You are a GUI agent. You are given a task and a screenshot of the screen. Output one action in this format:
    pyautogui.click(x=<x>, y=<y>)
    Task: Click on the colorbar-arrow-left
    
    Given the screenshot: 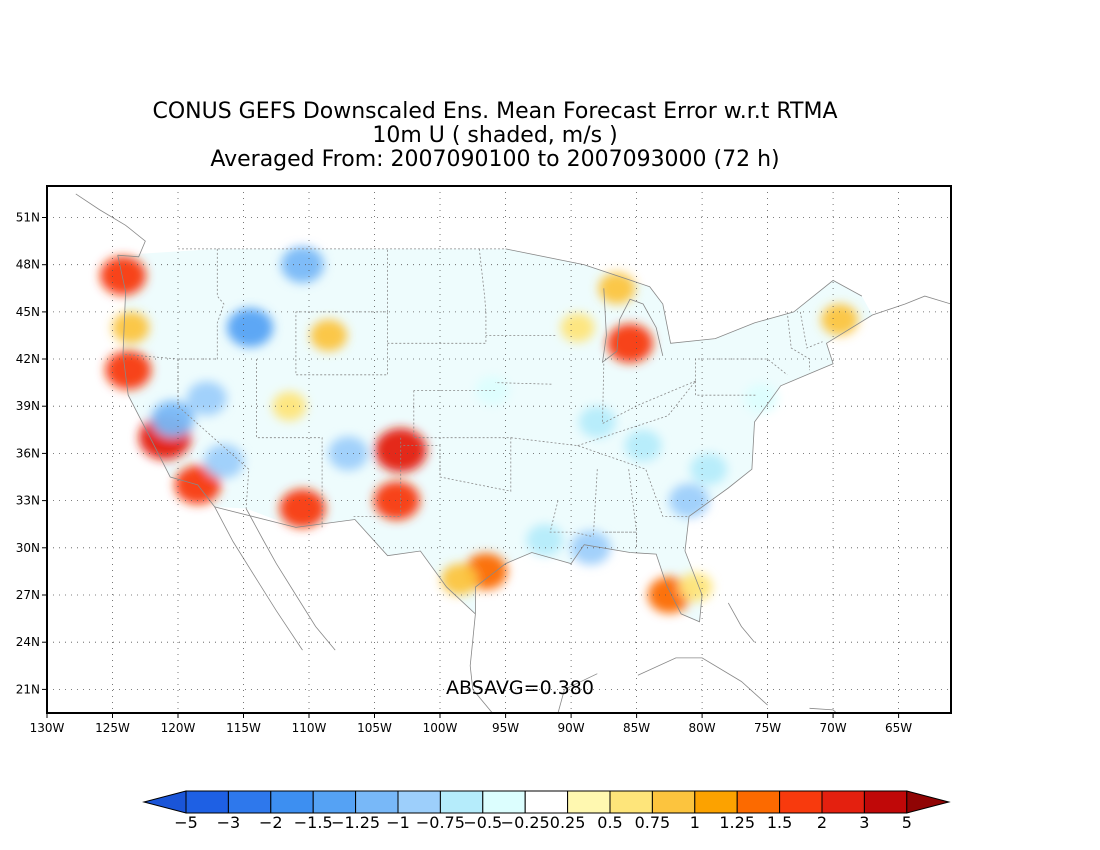 What is the action you would take?
    pyautogui.click(x=164, y=802)
    